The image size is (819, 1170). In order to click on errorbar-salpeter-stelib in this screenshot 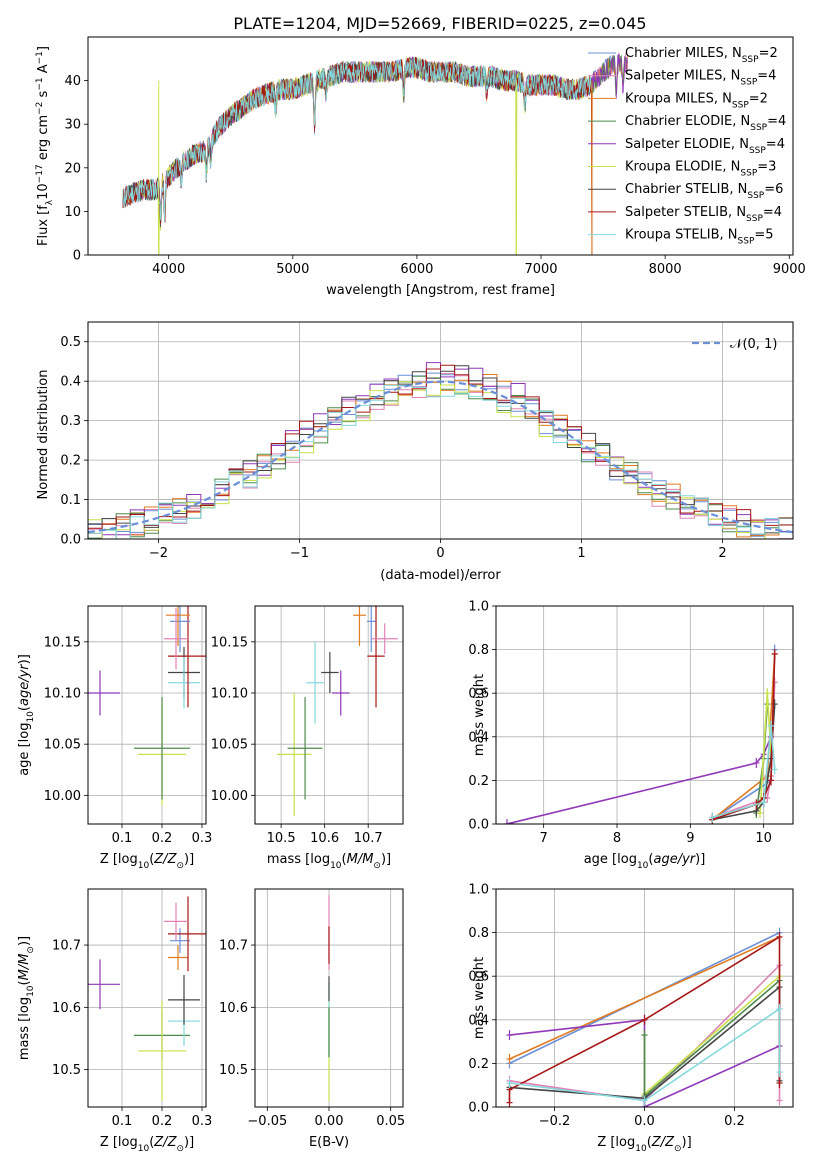, I will do `click(187, 657)`.